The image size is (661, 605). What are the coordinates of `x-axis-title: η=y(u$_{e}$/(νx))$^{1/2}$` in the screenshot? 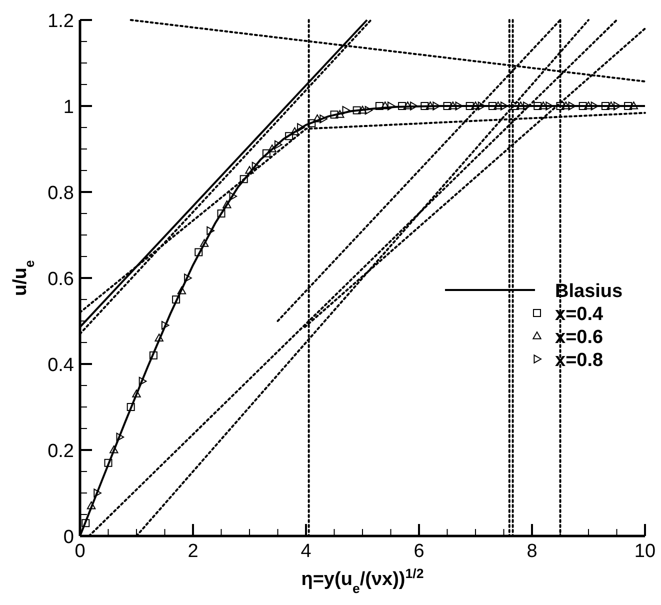 It's located at (362, 581).